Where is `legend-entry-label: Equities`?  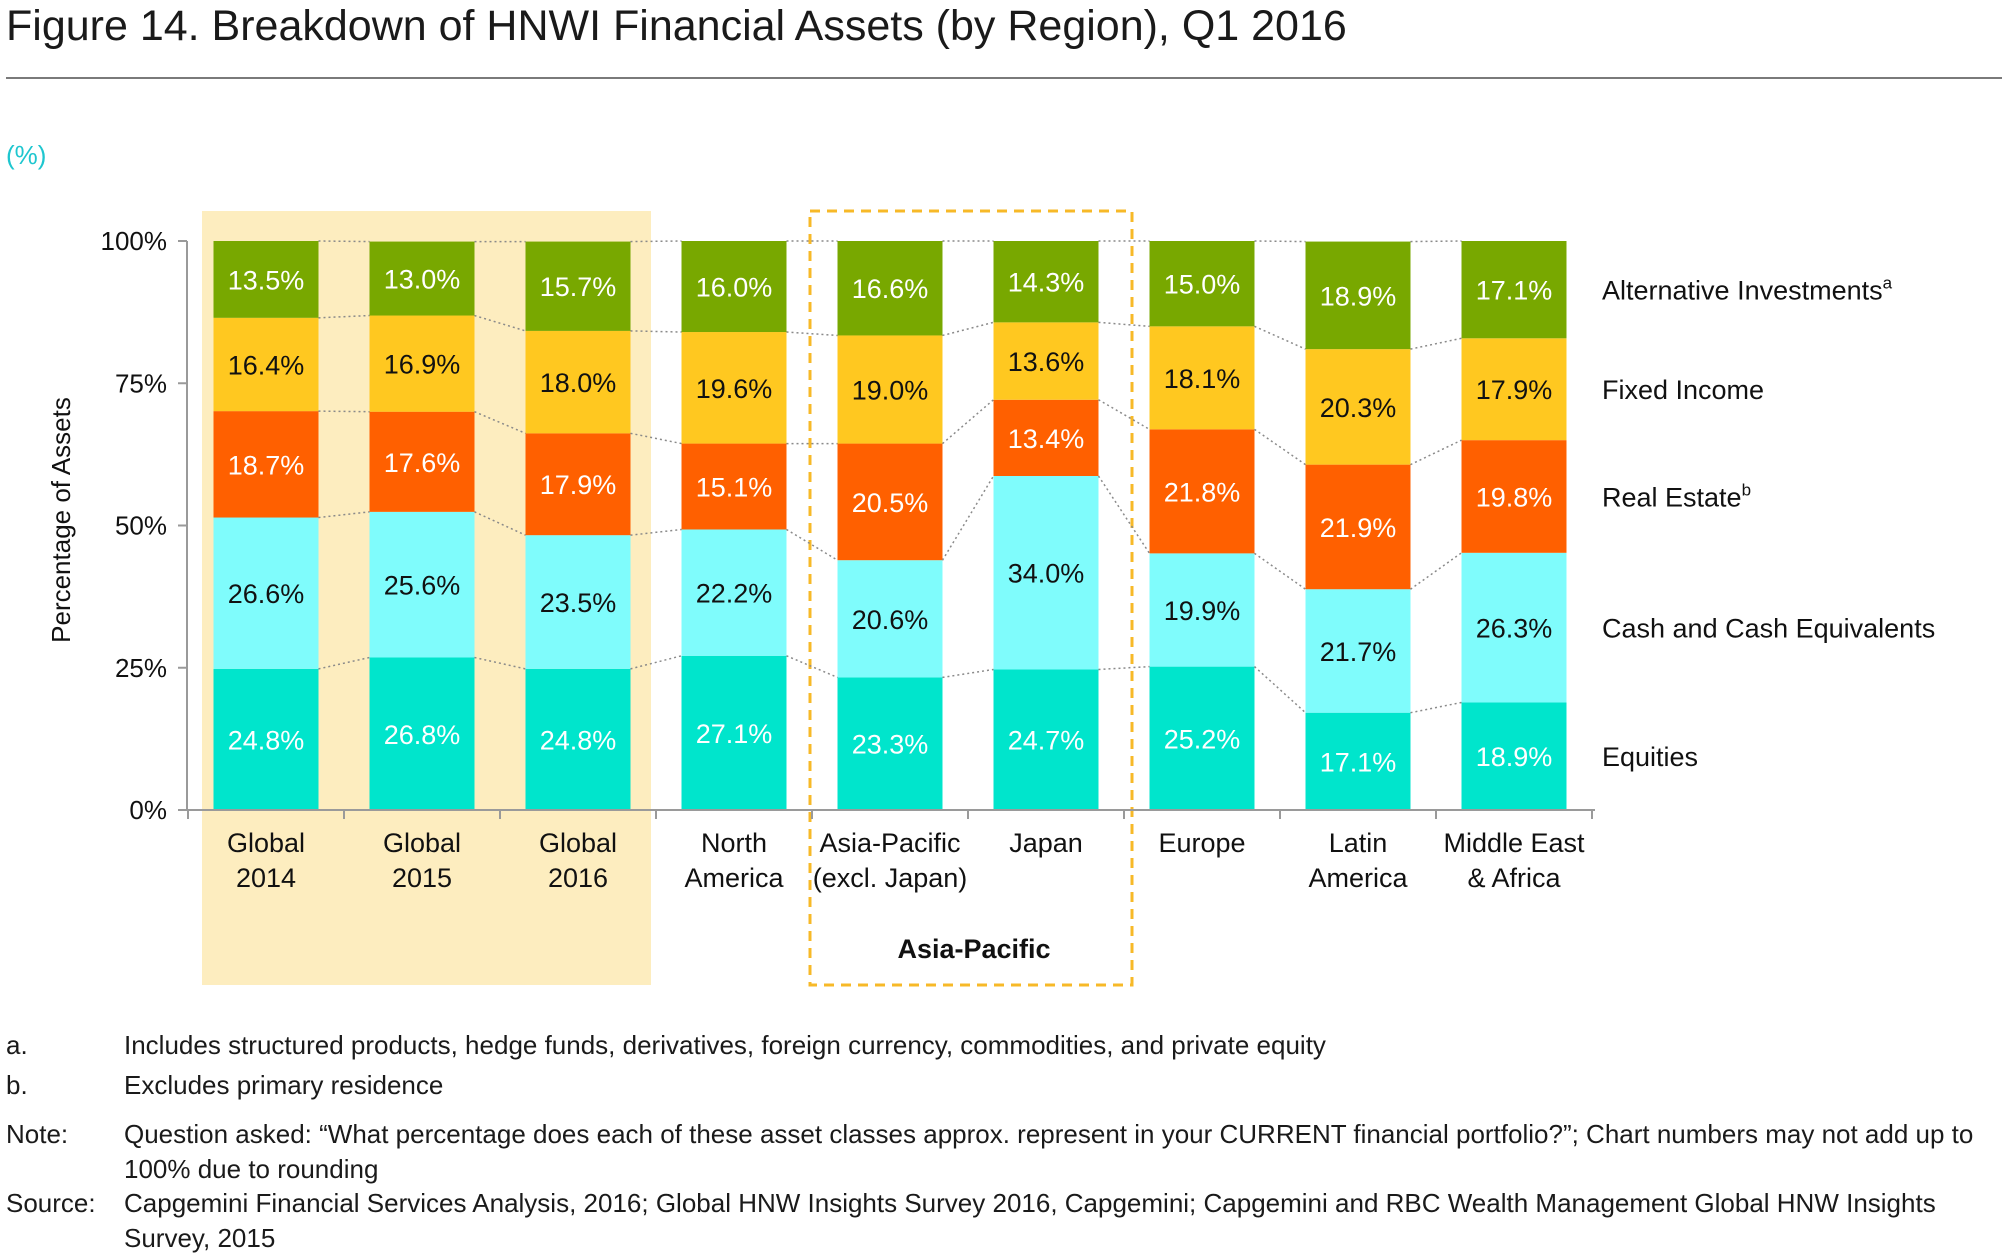 legend-entry-label: Equities is located at coordinates (1650, 757).